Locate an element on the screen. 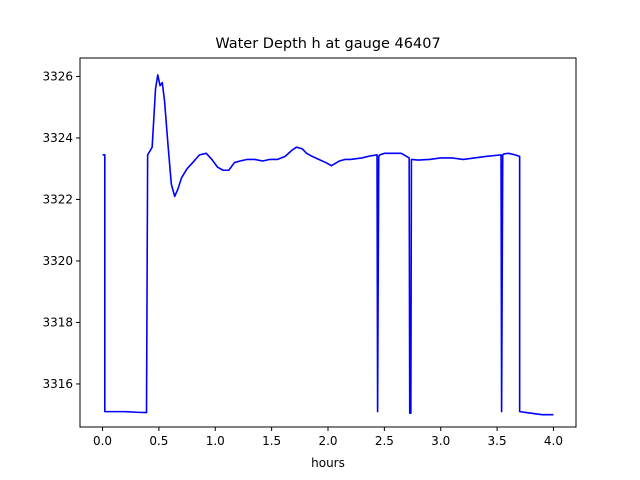 This screenshot has height=480, width=640. x-tick-label: 4.0 is located at coordinates (553, 441).